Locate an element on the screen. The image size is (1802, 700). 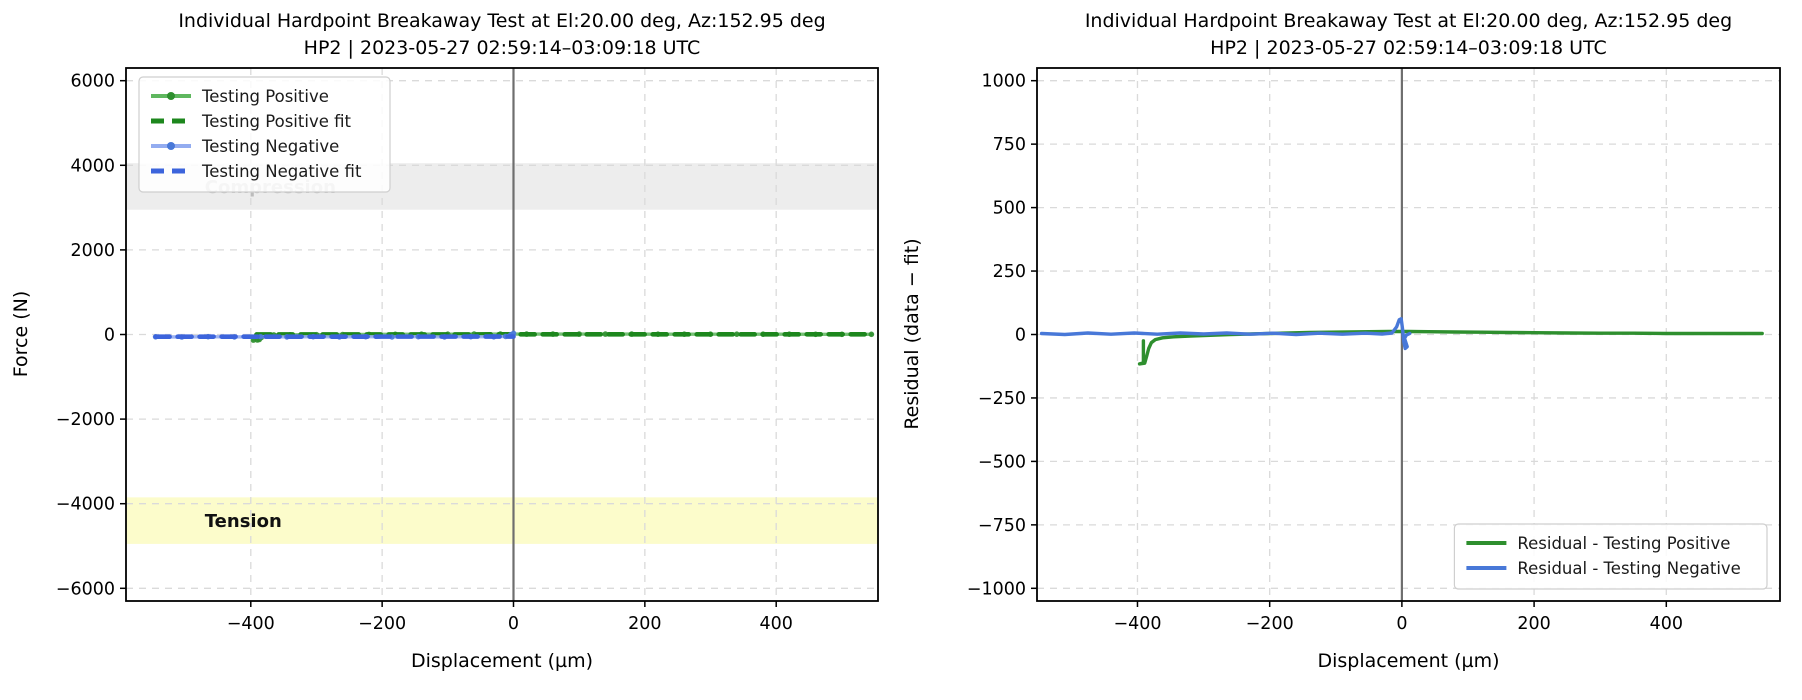
left-chart-ylabel: Force (N) is located at coordinates (21, 334).